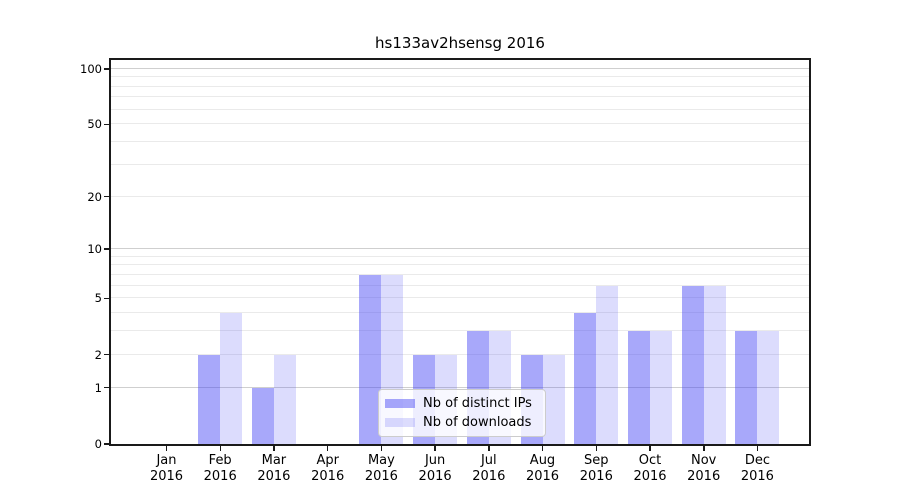 This screenshot has width=900, height=500. What do you see at coordinates (166, 468) in the screenshot?
I see `x-tick-label-jan: Jan 2016` at bounding box center [166, 468].